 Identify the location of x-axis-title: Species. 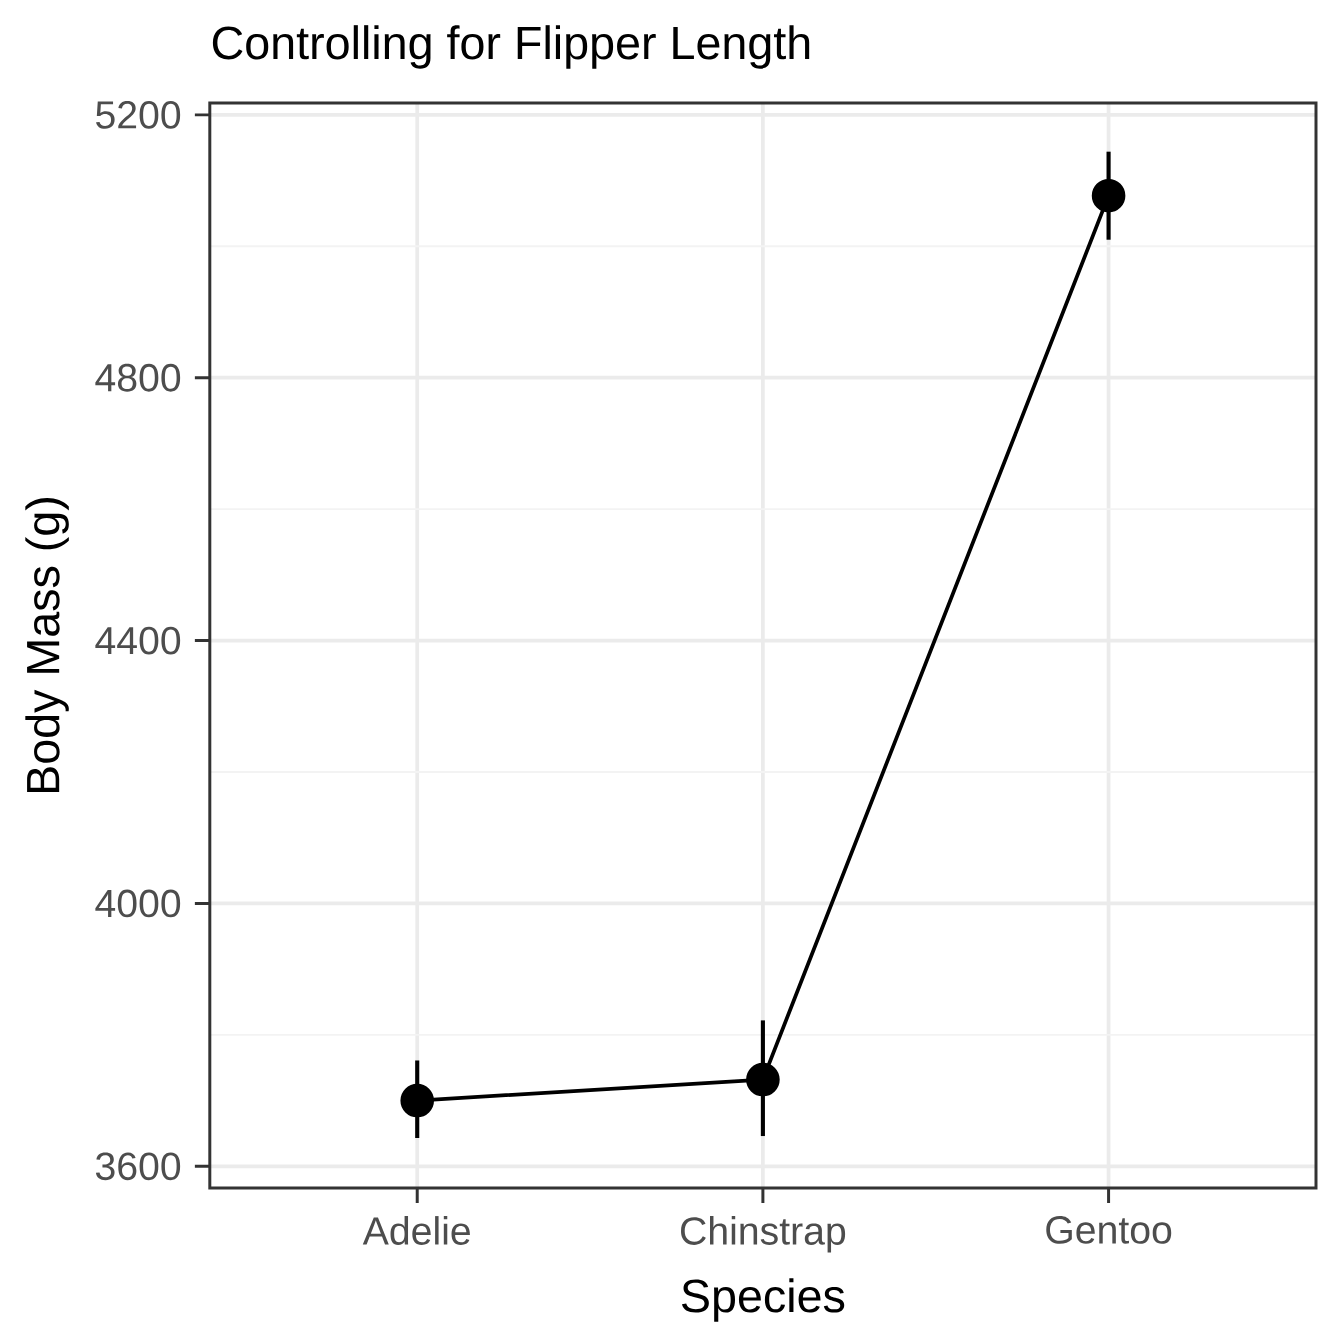
(763, 1300).